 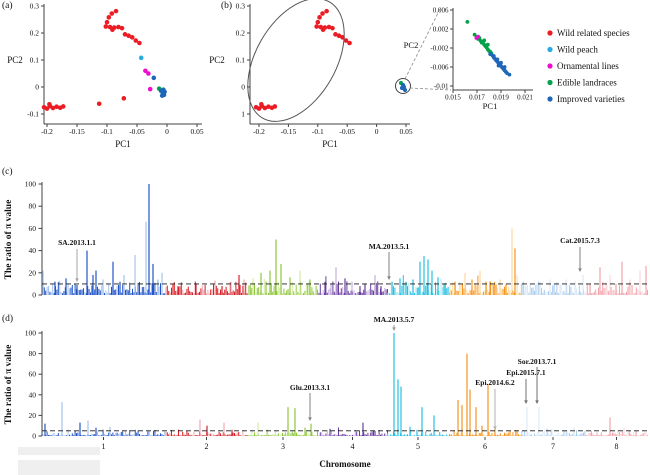 I want to click on panel-label-c: (c), so click(x=7, y=172).